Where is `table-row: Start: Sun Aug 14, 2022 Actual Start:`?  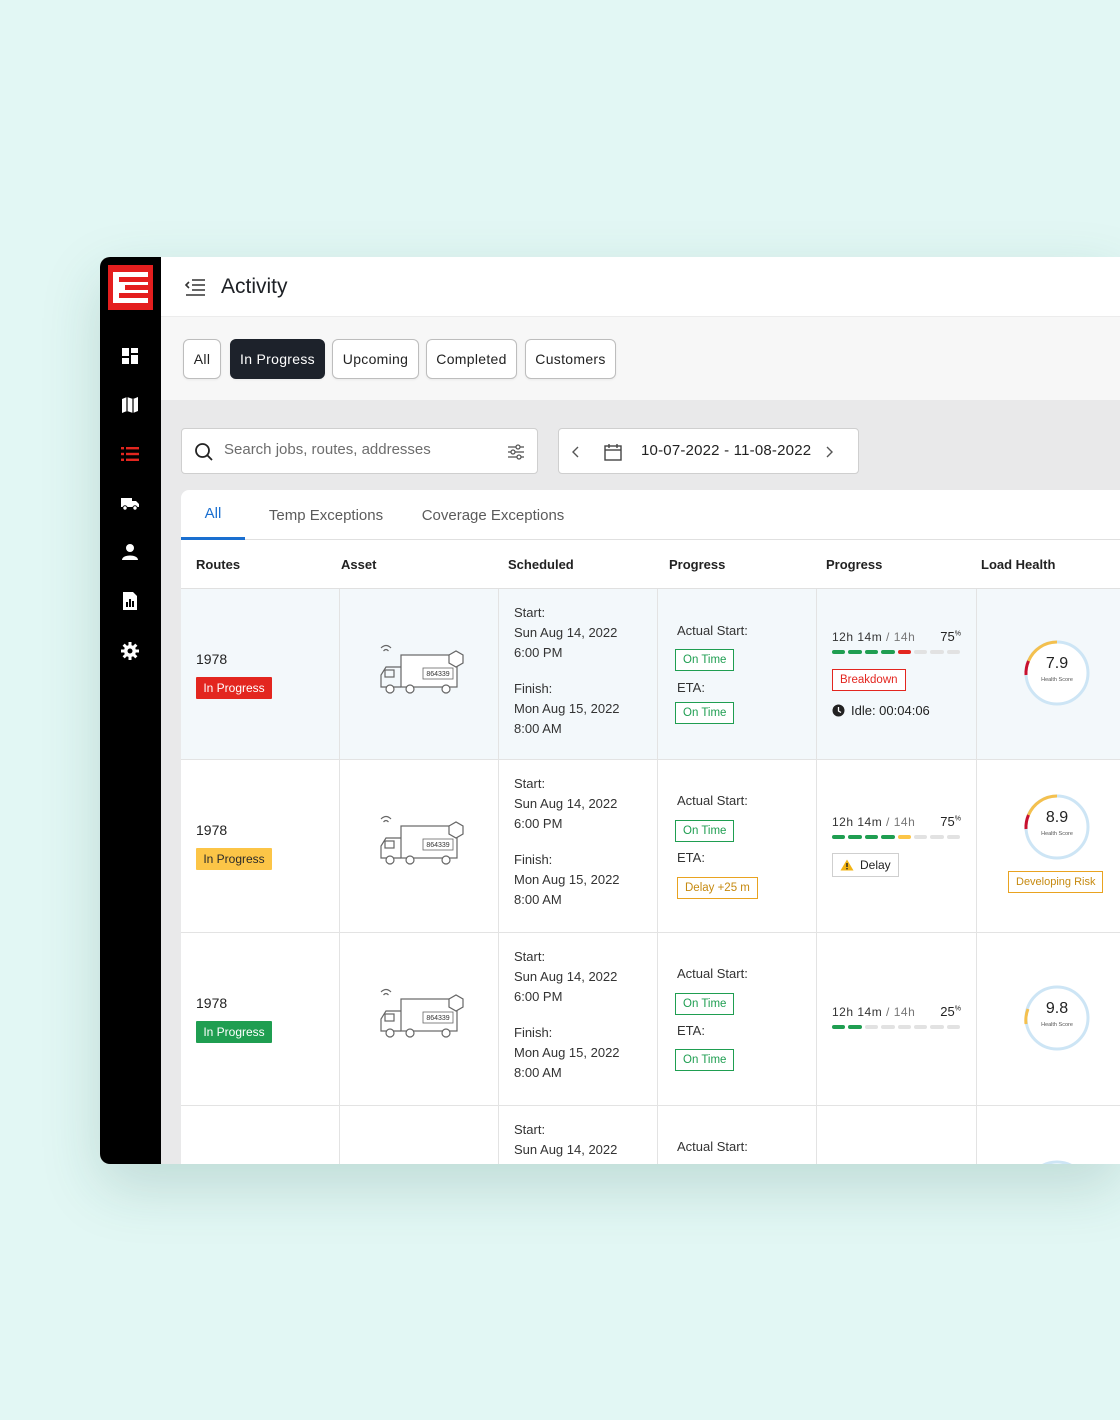 table-row: Start: Sun Aug 14, 2022 Actual Start: is located at coordinates (650, 1135).